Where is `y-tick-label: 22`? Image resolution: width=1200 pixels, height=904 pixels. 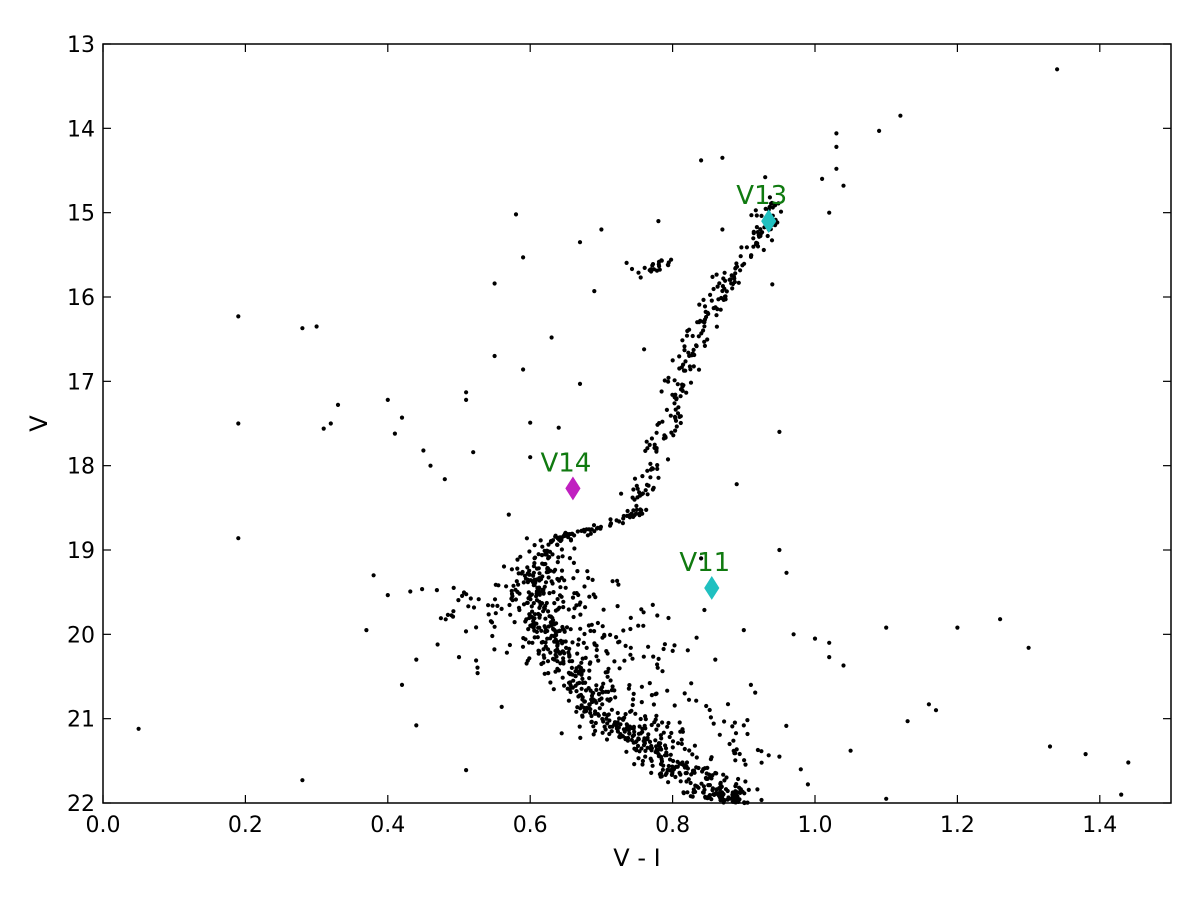 y-tick-label: 22 is located at coordinates (81, 804).